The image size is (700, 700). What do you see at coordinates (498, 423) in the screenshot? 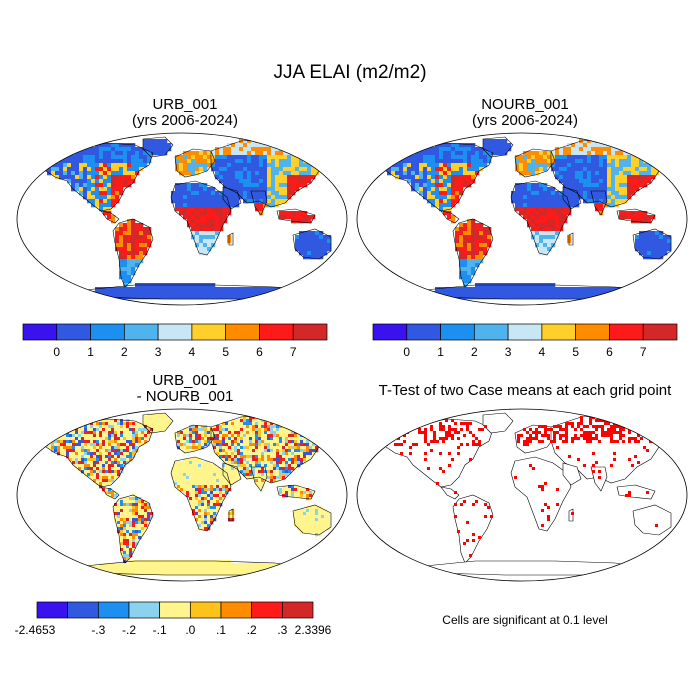
I see `map-ttest-greenland` at bounding box center [498, 423].